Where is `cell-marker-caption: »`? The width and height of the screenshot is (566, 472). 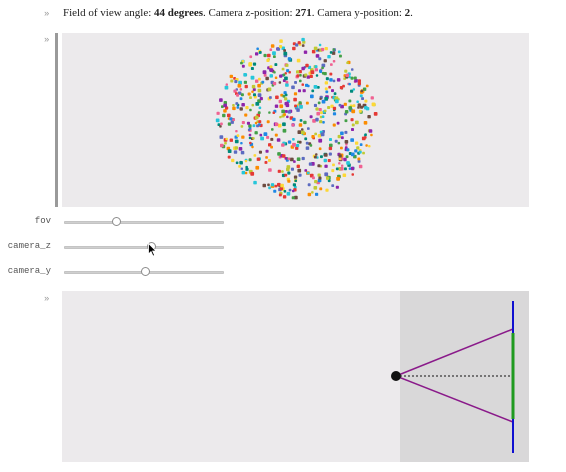 cell-marker-caption: » is located at coordinates (47, 14).